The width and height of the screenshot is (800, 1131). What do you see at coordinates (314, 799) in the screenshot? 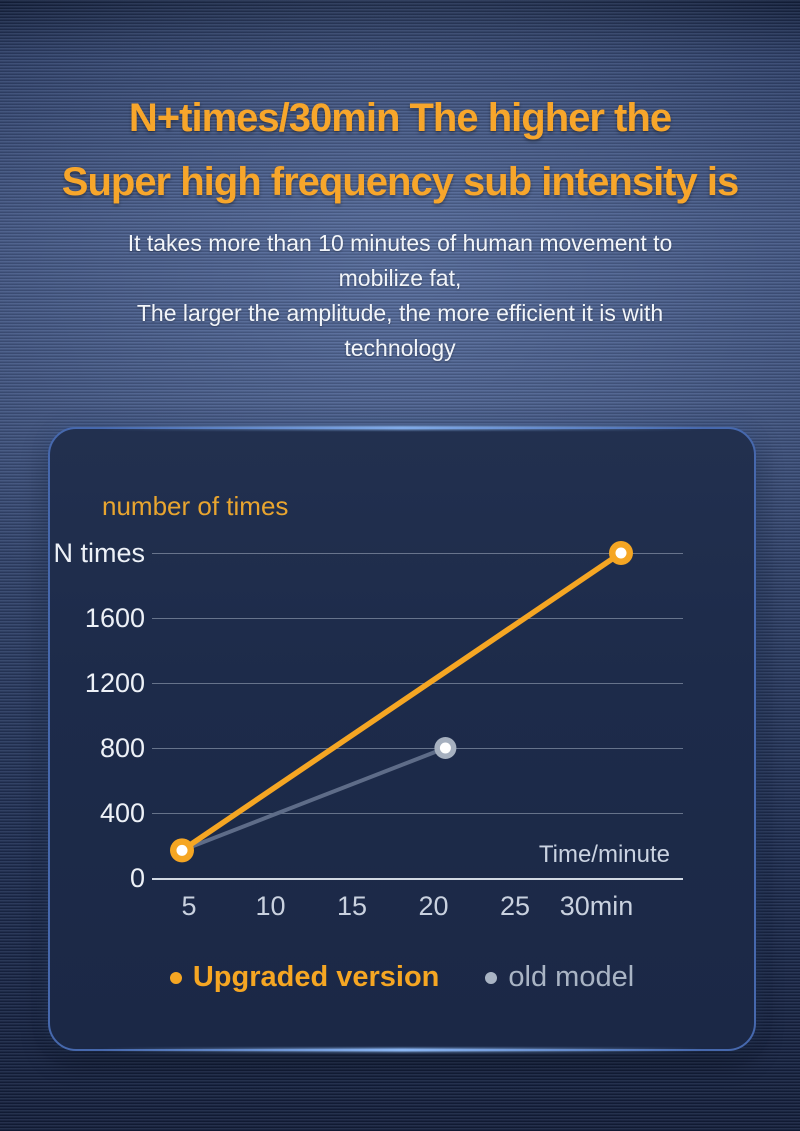
I see `series-line-old` at bounding box center [314, 799].